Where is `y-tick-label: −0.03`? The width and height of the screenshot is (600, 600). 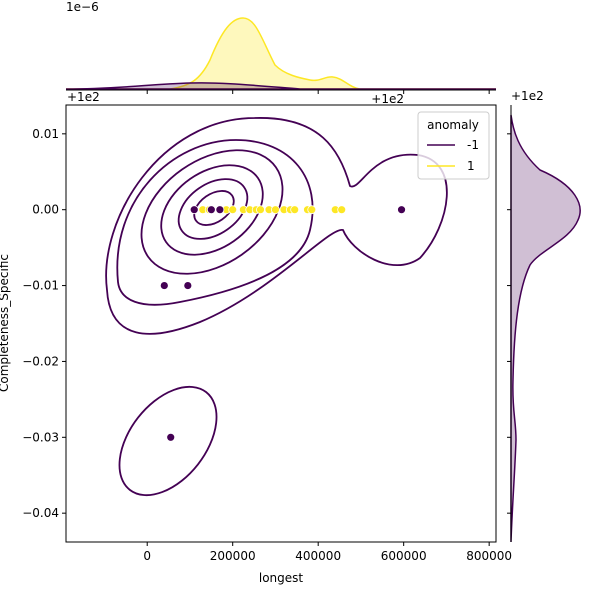
y-tick-label: −0.03 is located at coordinates (40, 437).